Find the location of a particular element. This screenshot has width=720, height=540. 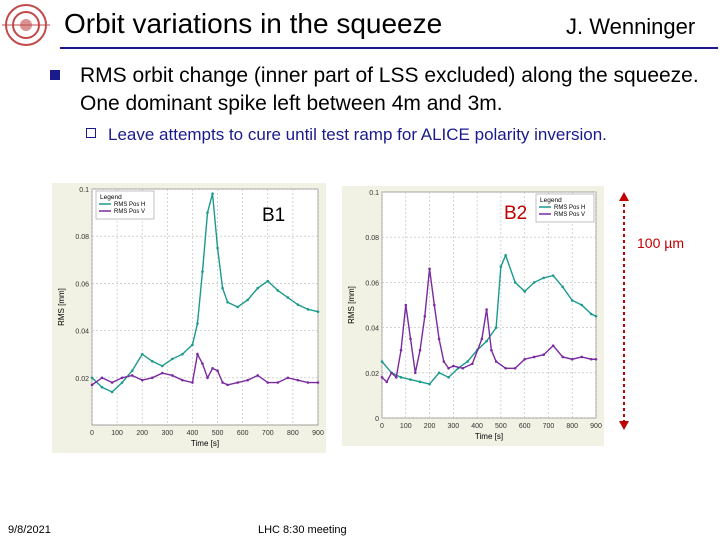

b1-label: B1 is located at coordinates (274, 215).